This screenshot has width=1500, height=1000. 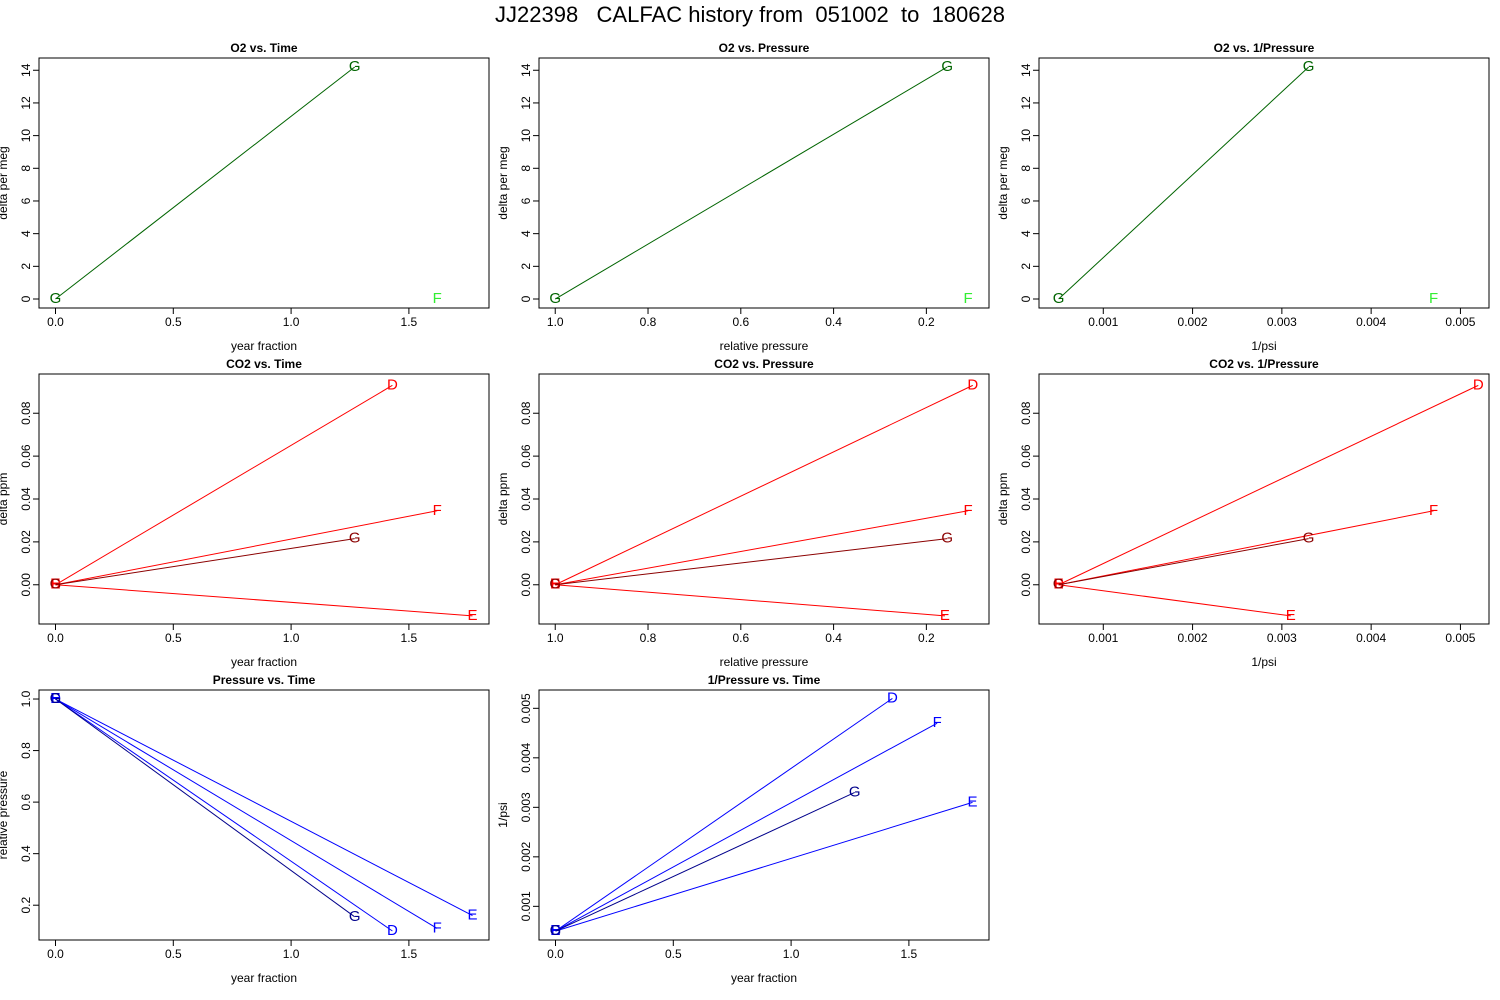 What do you see at coordinates (26, 801) in the screenshot?
I see `y-tick-label: 0.6` at bounding box center [26, 801].